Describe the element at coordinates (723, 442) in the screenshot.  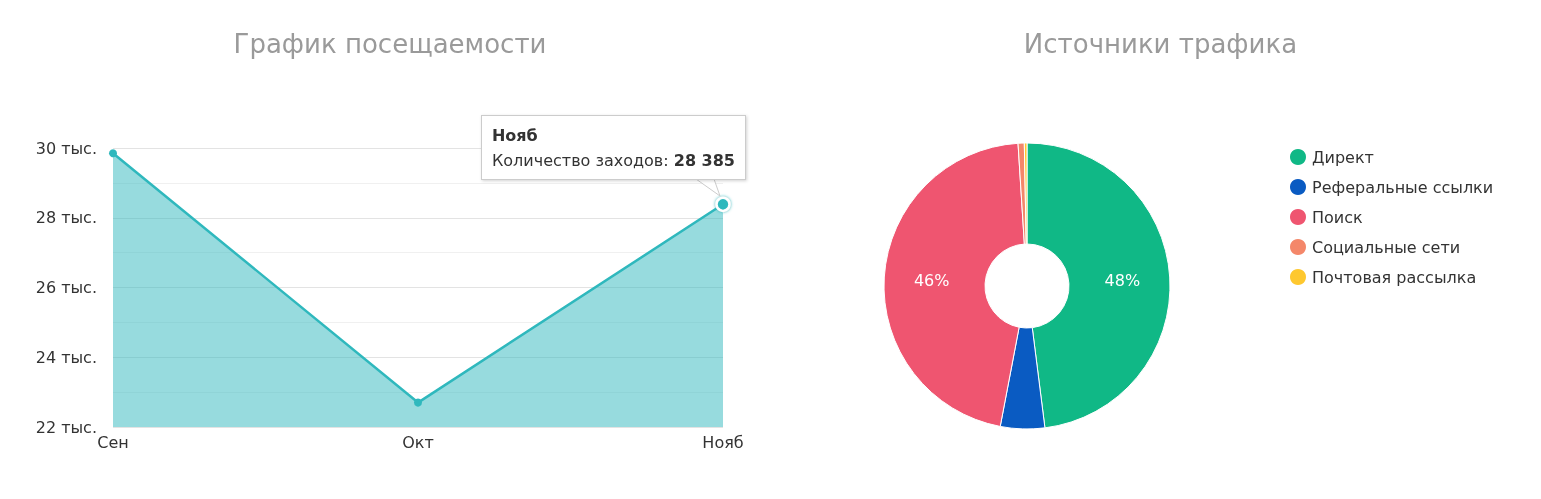
I see `x-tick-label: Нояб` at that location.